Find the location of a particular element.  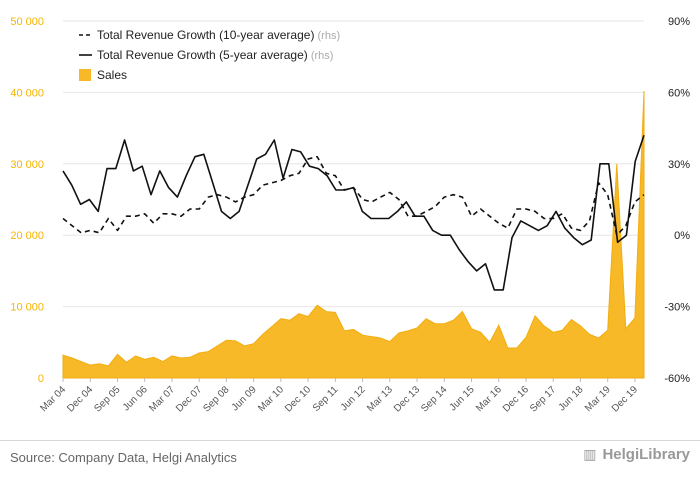

x-tick-label: Sep 17 is located at coordinates (543, 399).